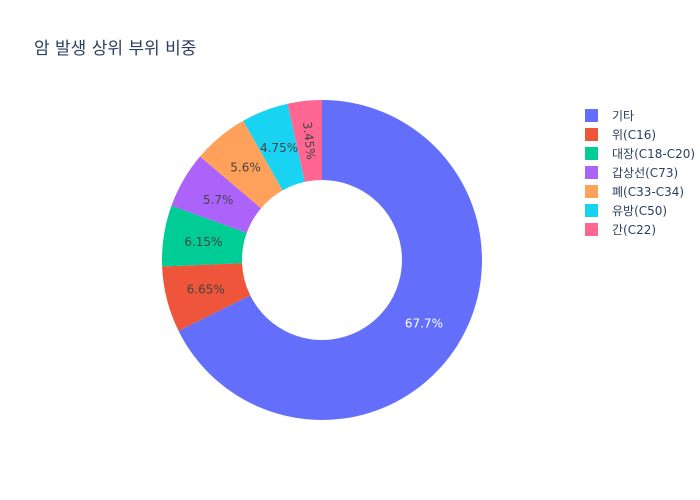  What do you see at coordinates (634, 135) in the screenshot?
I see `legend-label: 위(C16)` at bounding box center [634, 135].